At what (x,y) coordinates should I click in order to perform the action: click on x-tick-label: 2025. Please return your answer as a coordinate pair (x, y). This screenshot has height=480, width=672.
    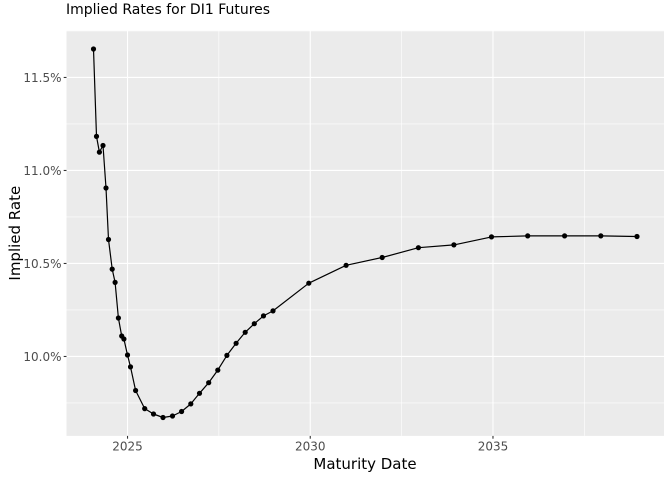
    Looking at the image, I should click on (127, 447).